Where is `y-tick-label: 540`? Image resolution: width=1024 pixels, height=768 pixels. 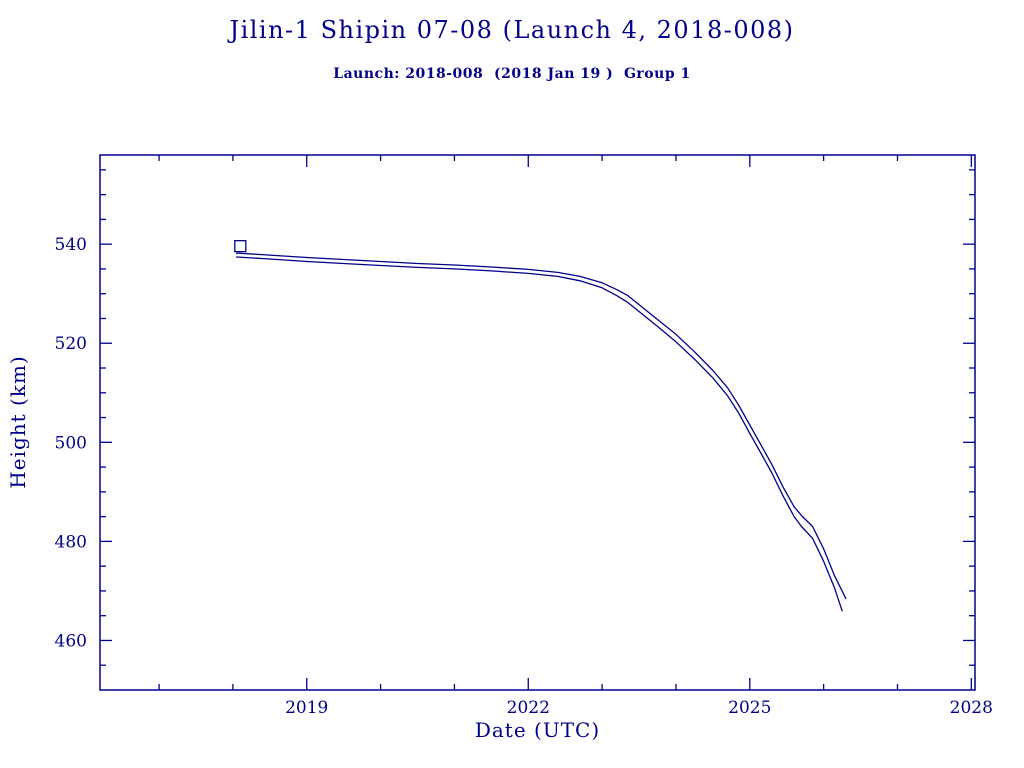
y-tick-label: 540 is located at coordinates (71, 245).